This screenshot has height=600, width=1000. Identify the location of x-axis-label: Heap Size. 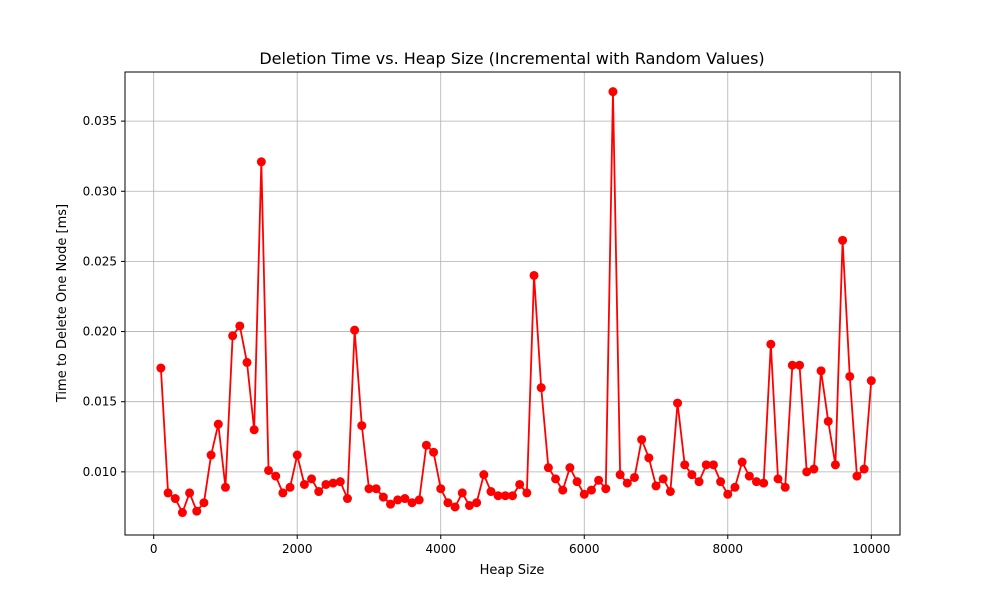
(512, 570).